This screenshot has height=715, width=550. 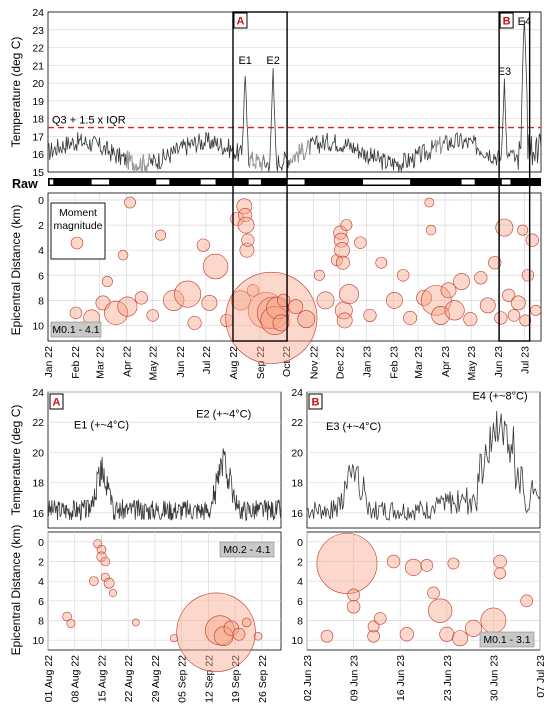 I want to click on panel-a-magnitude-range: M0.2 - 4.1, so click(x=246, y=550).